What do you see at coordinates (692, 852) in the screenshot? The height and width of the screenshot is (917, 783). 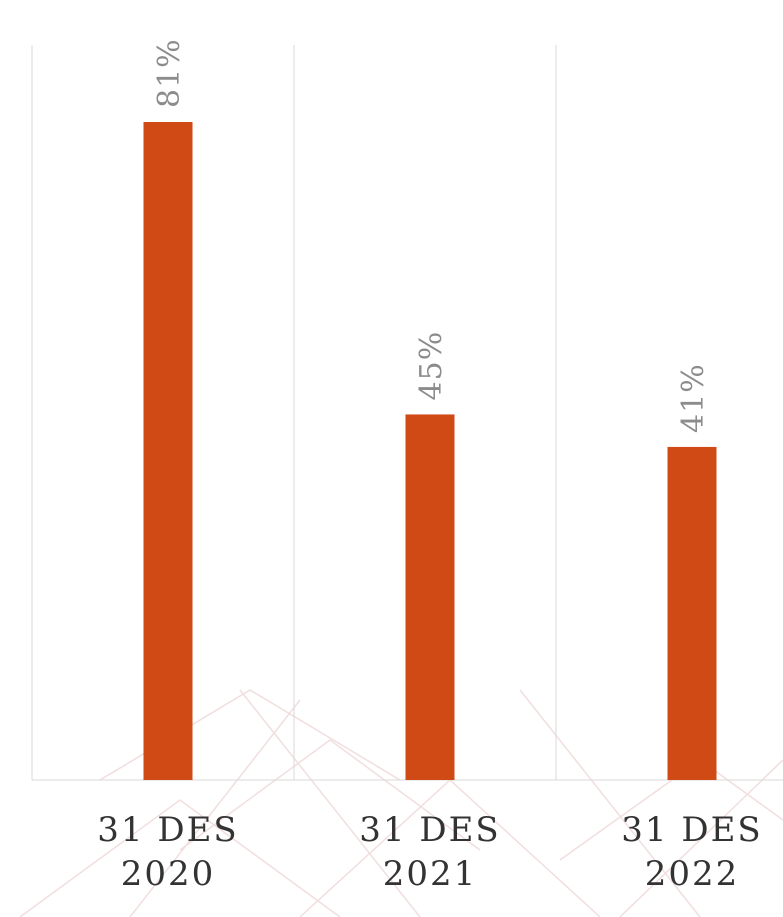 I see `x-tick-label: 31 DES 2022` at bounding box center [692, 852].